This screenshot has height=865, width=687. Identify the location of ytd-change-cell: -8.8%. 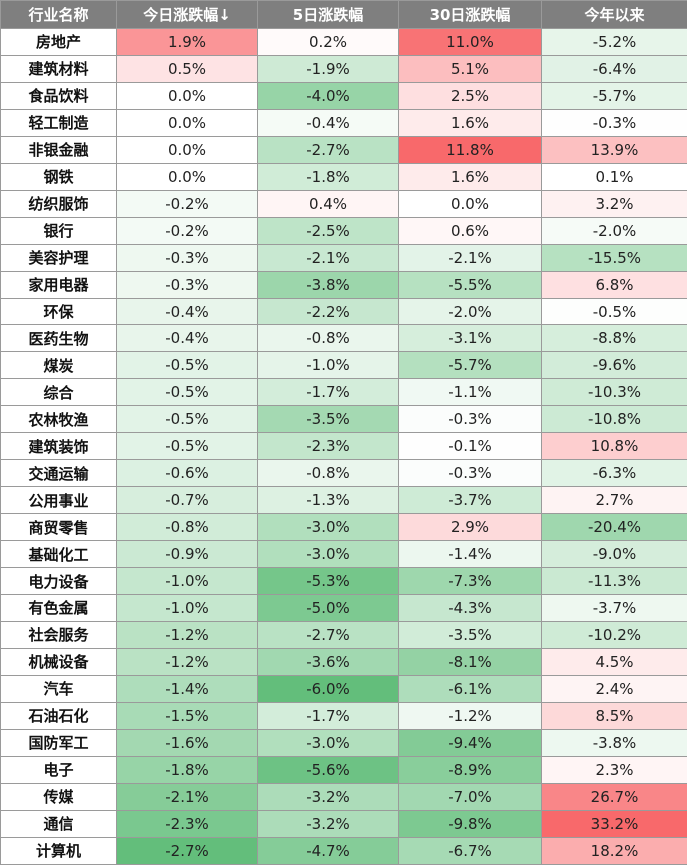
(614, 338).